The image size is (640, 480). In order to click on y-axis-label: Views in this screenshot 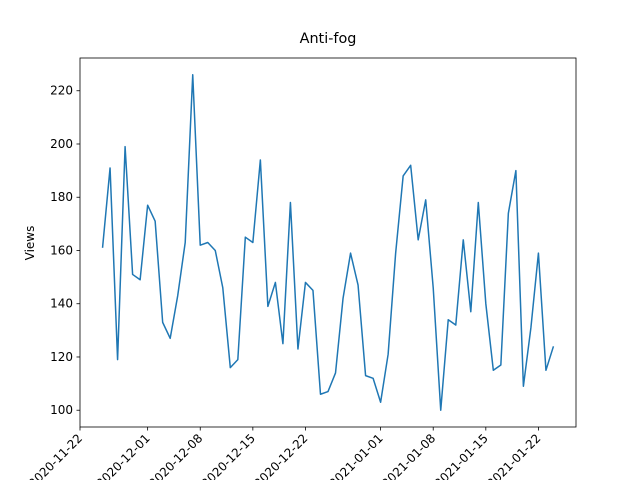, I will do `click(30, 243)`.